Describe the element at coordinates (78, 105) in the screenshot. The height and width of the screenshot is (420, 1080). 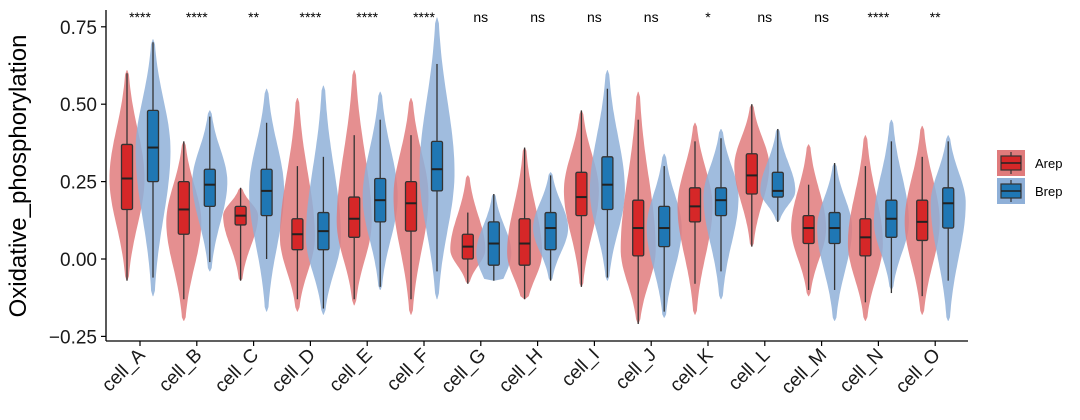
I see `y-tick-label: 0.50` at that location.